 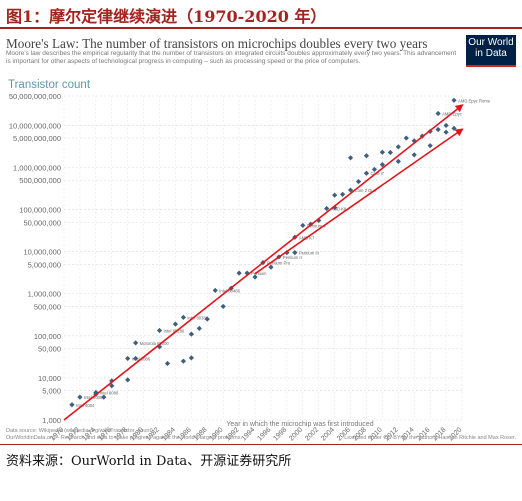 I want to click on x-tick-label: 2002, so click(x=312, y=434).